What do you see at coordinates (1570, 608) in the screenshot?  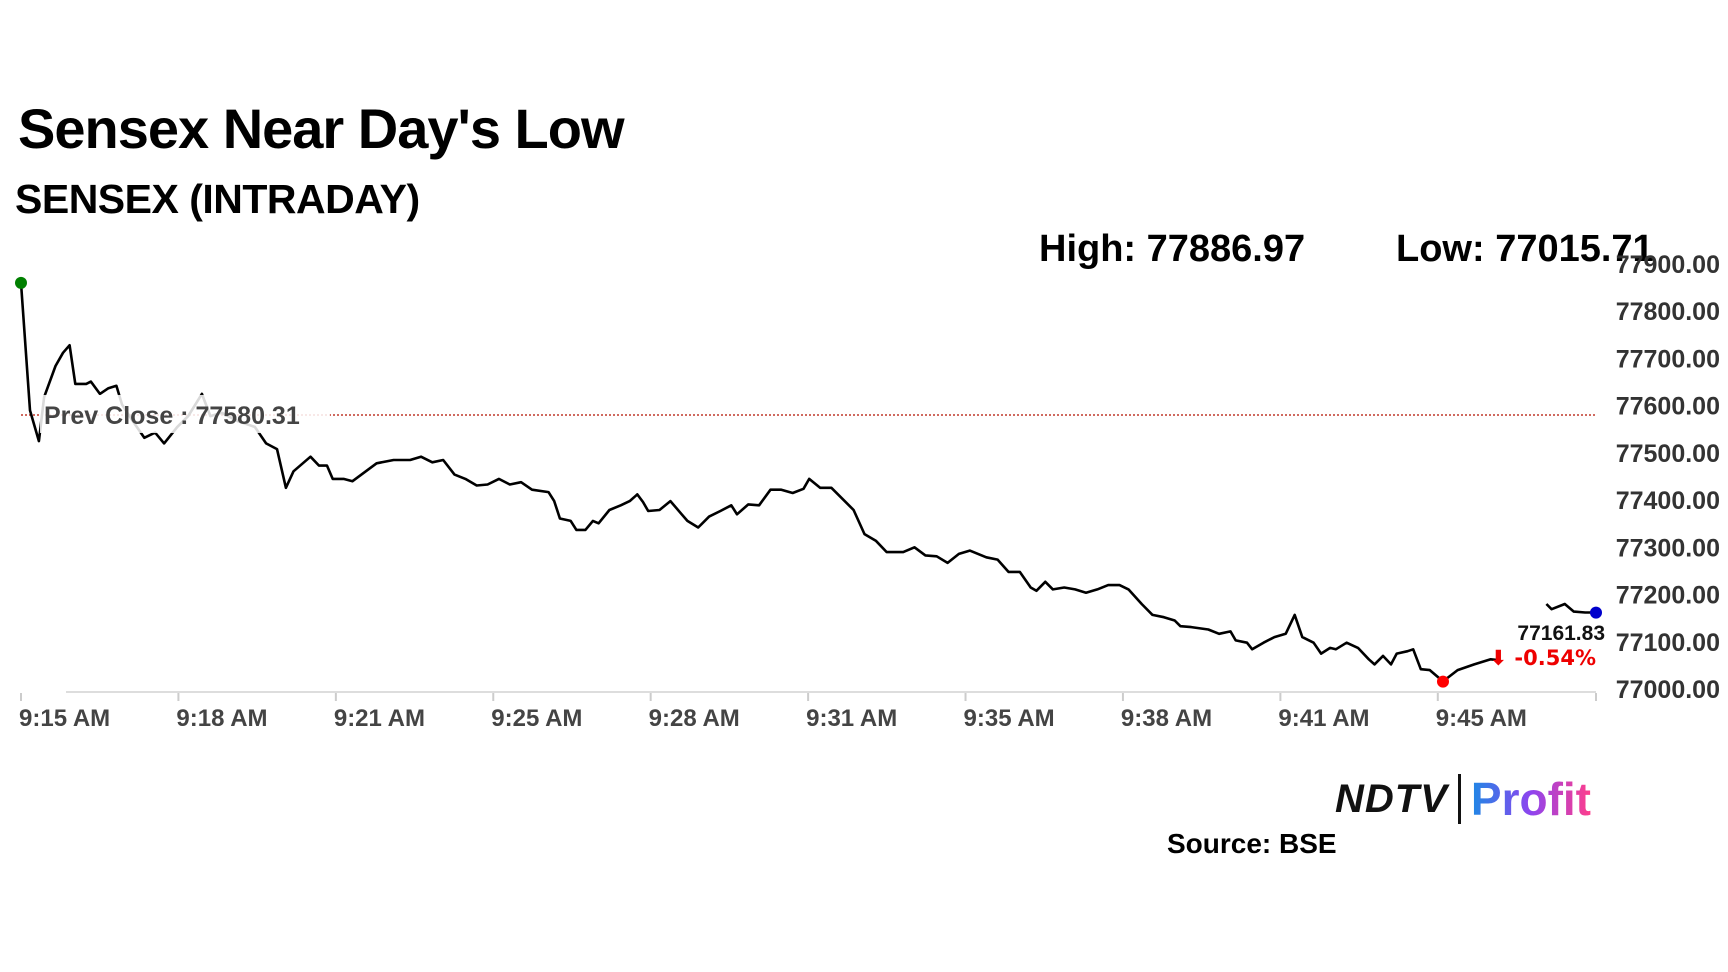 I see `series-line-segment` at bounding box center [1570, 608].